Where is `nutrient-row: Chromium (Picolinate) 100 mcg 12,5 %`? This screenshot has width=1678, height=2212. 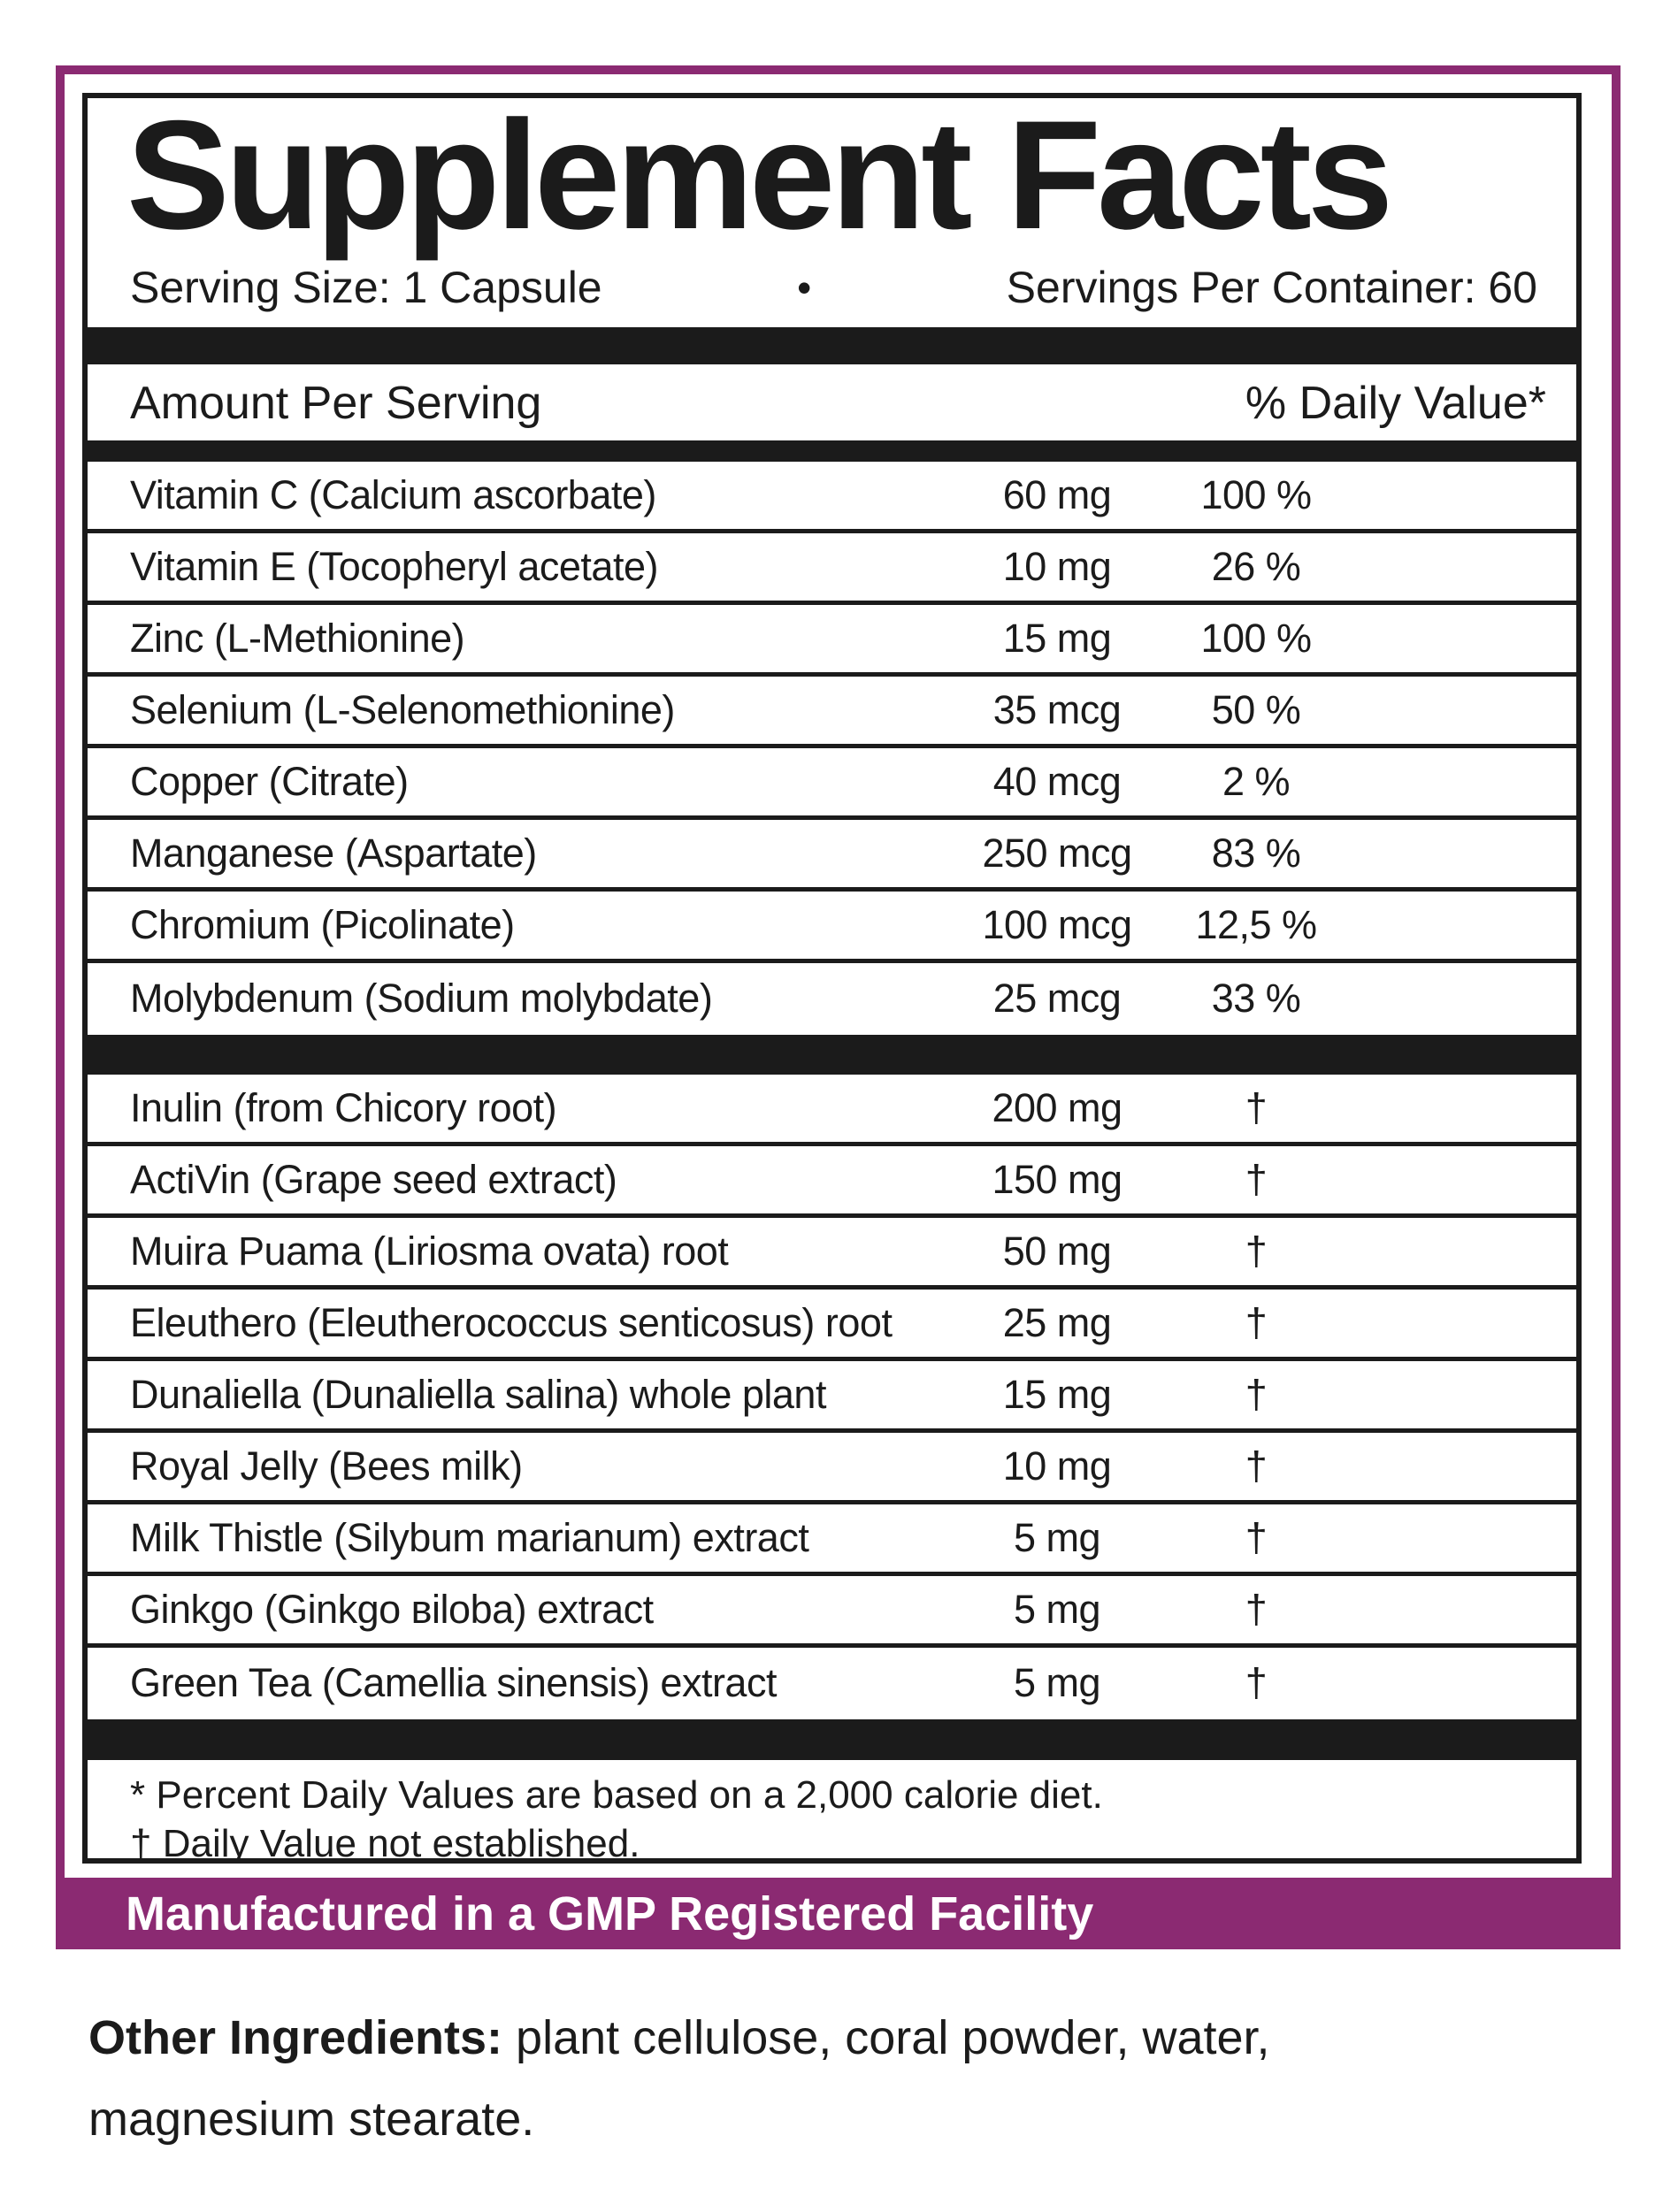
nutrient-row: Chromium (Picolinate) 100 mcg 12,5 % is located at coordinates (832, 927).